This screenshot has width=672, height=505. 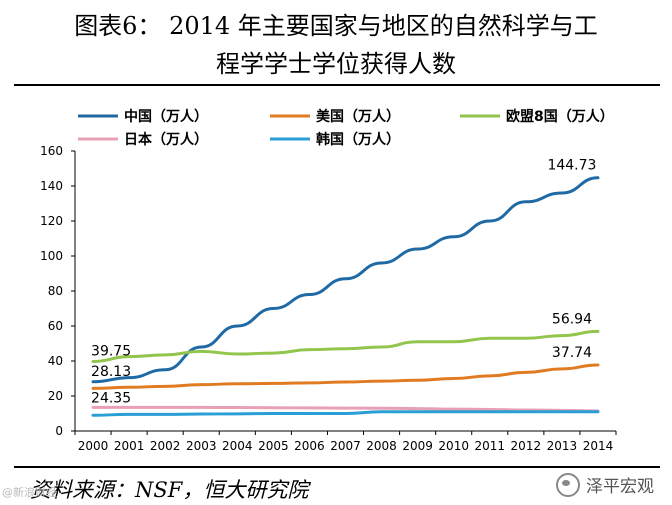 I want to click on legend-label: 韩国（万人）, so click(x=358, y=139).